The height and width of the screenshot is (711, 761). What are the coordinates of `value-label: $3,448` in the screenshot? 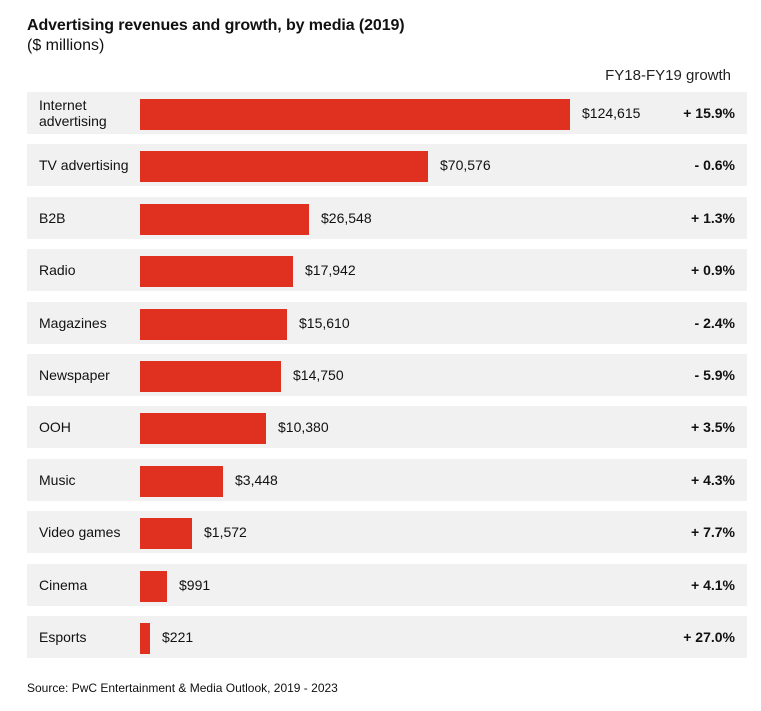 It's located at (256, 479).